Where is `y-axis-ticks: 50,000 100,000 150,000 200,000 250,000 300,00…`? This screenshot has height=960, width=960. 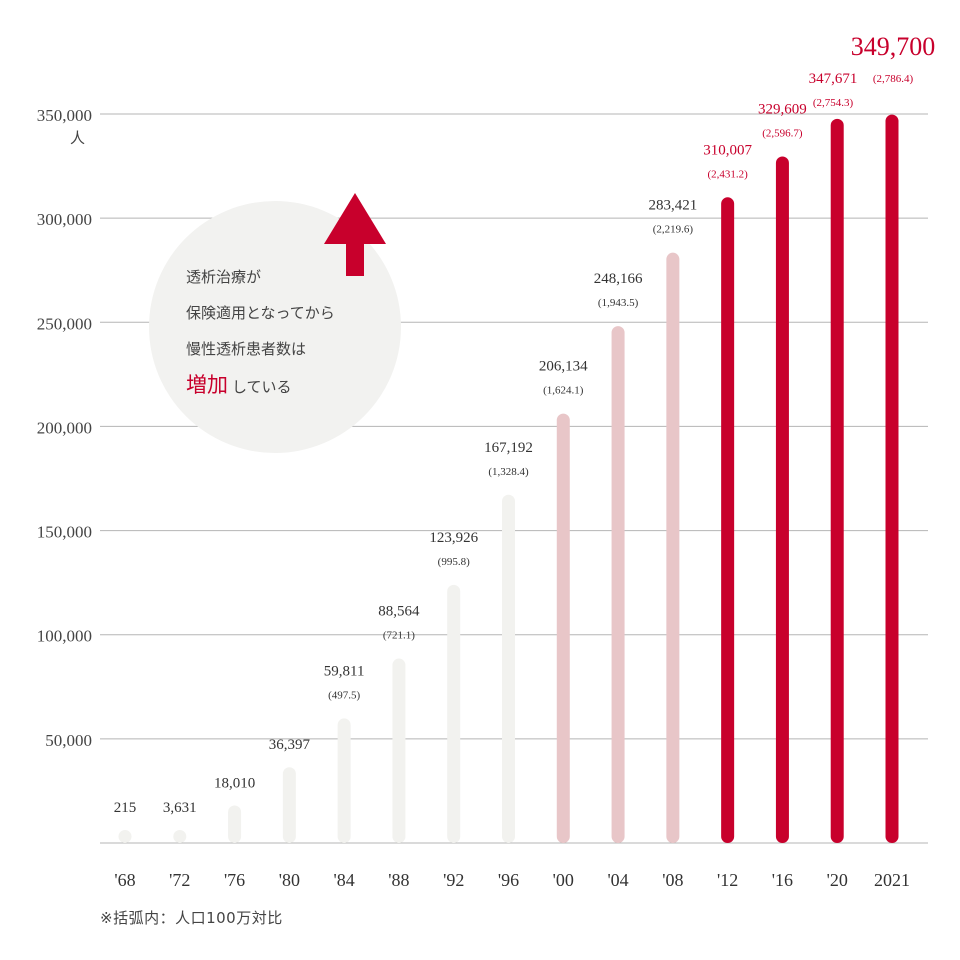
y-axis-ticks: 50,000 100,000 150,000 200,000 250,000 300,00… is located at coordinates (64, 428).